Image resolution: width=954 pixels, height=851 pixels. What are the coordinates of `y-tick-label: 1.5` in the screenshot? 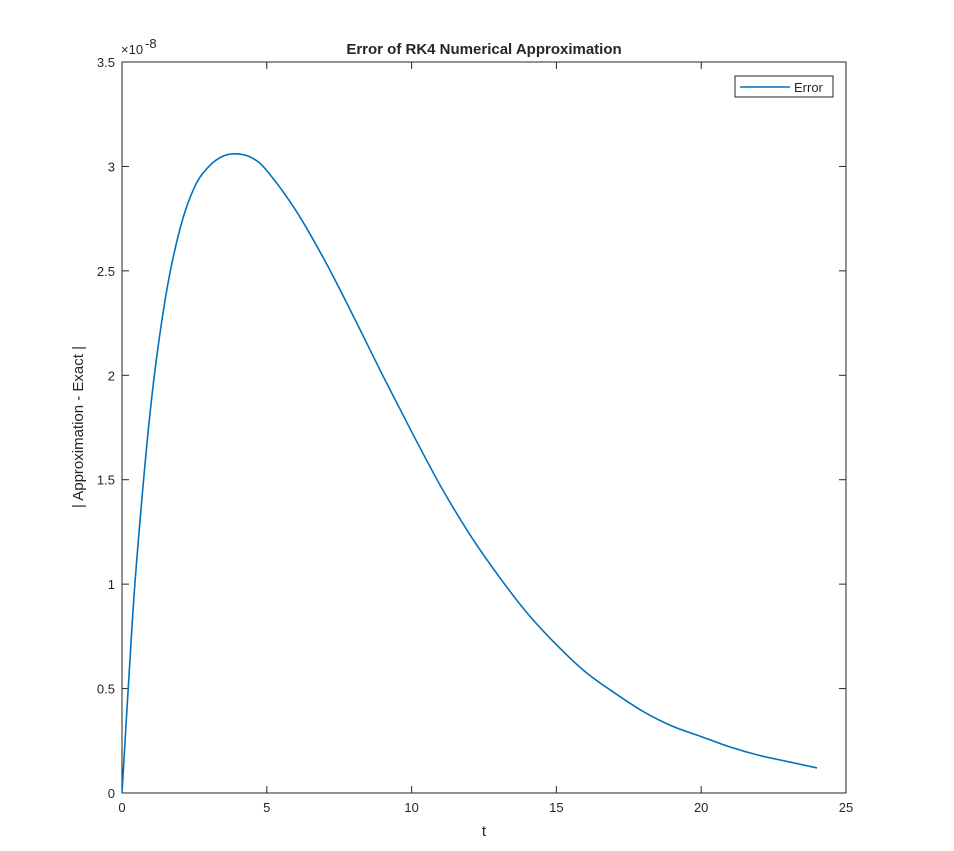 It's located at (106, 480).